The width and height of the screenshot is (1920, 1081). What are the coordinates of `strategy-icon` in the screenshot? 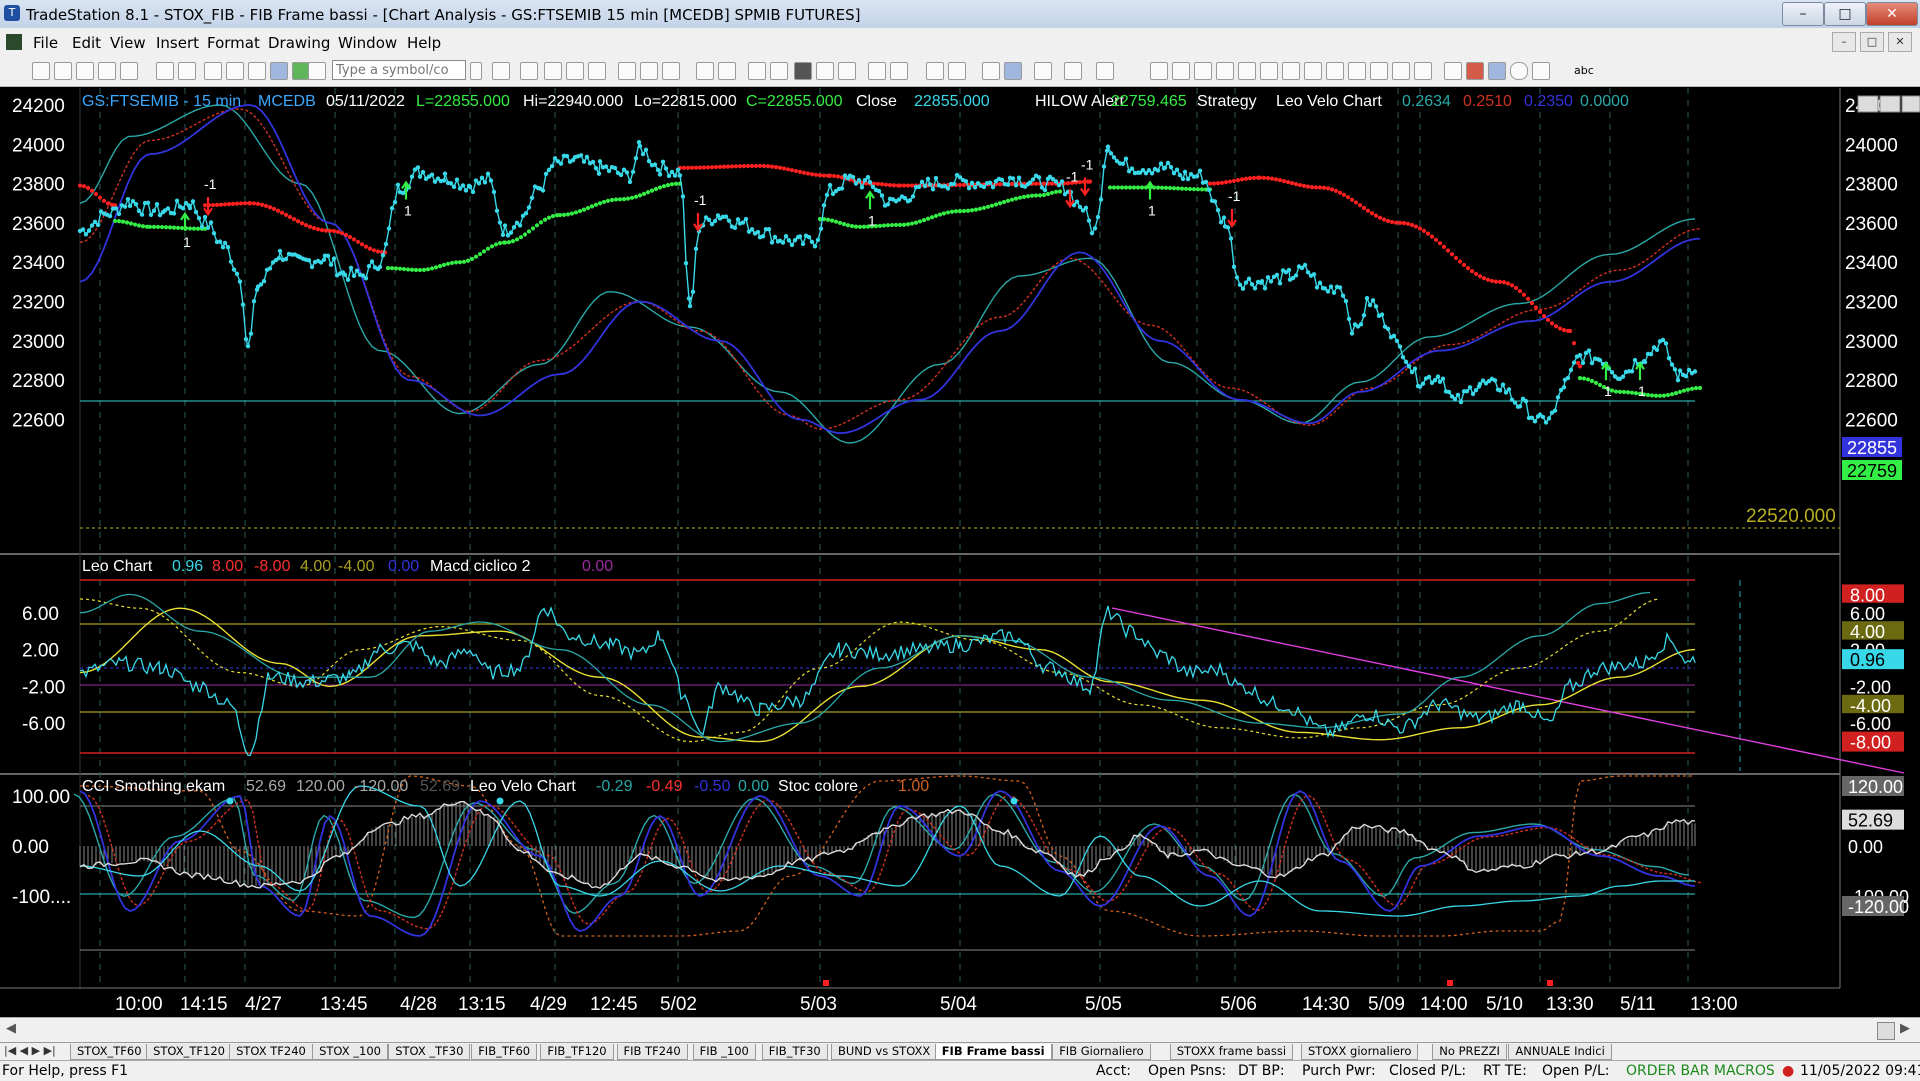 It's located at (757, 71).